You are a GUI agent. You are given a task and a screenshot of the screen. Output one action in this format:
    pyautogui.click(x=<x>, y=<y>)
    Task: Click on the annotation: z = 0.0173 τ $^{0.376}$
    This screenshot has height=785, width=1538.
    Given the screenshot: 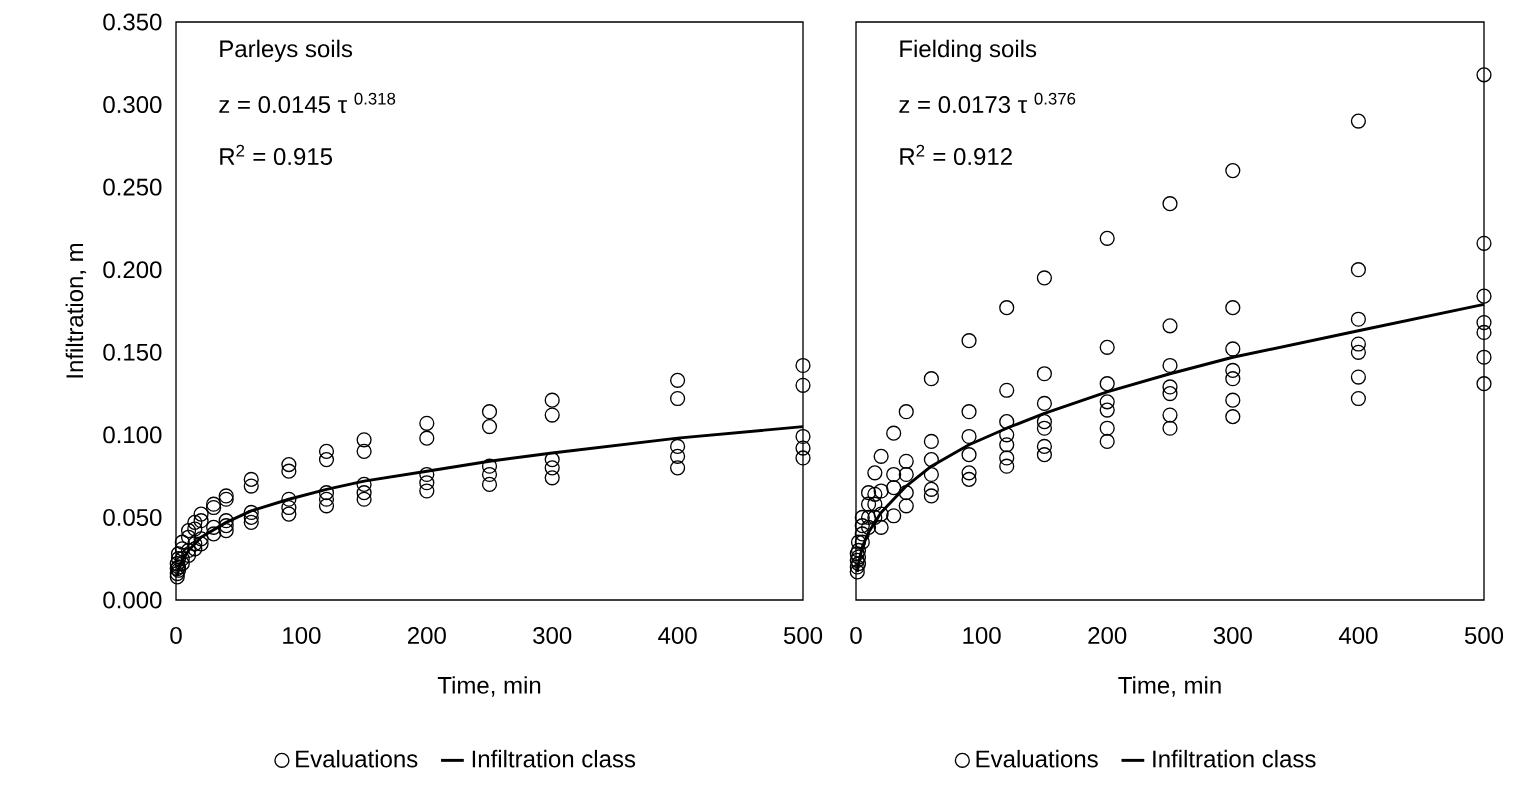 What is the action you would take?
    pyautogui.click(x=987, y=103)
    